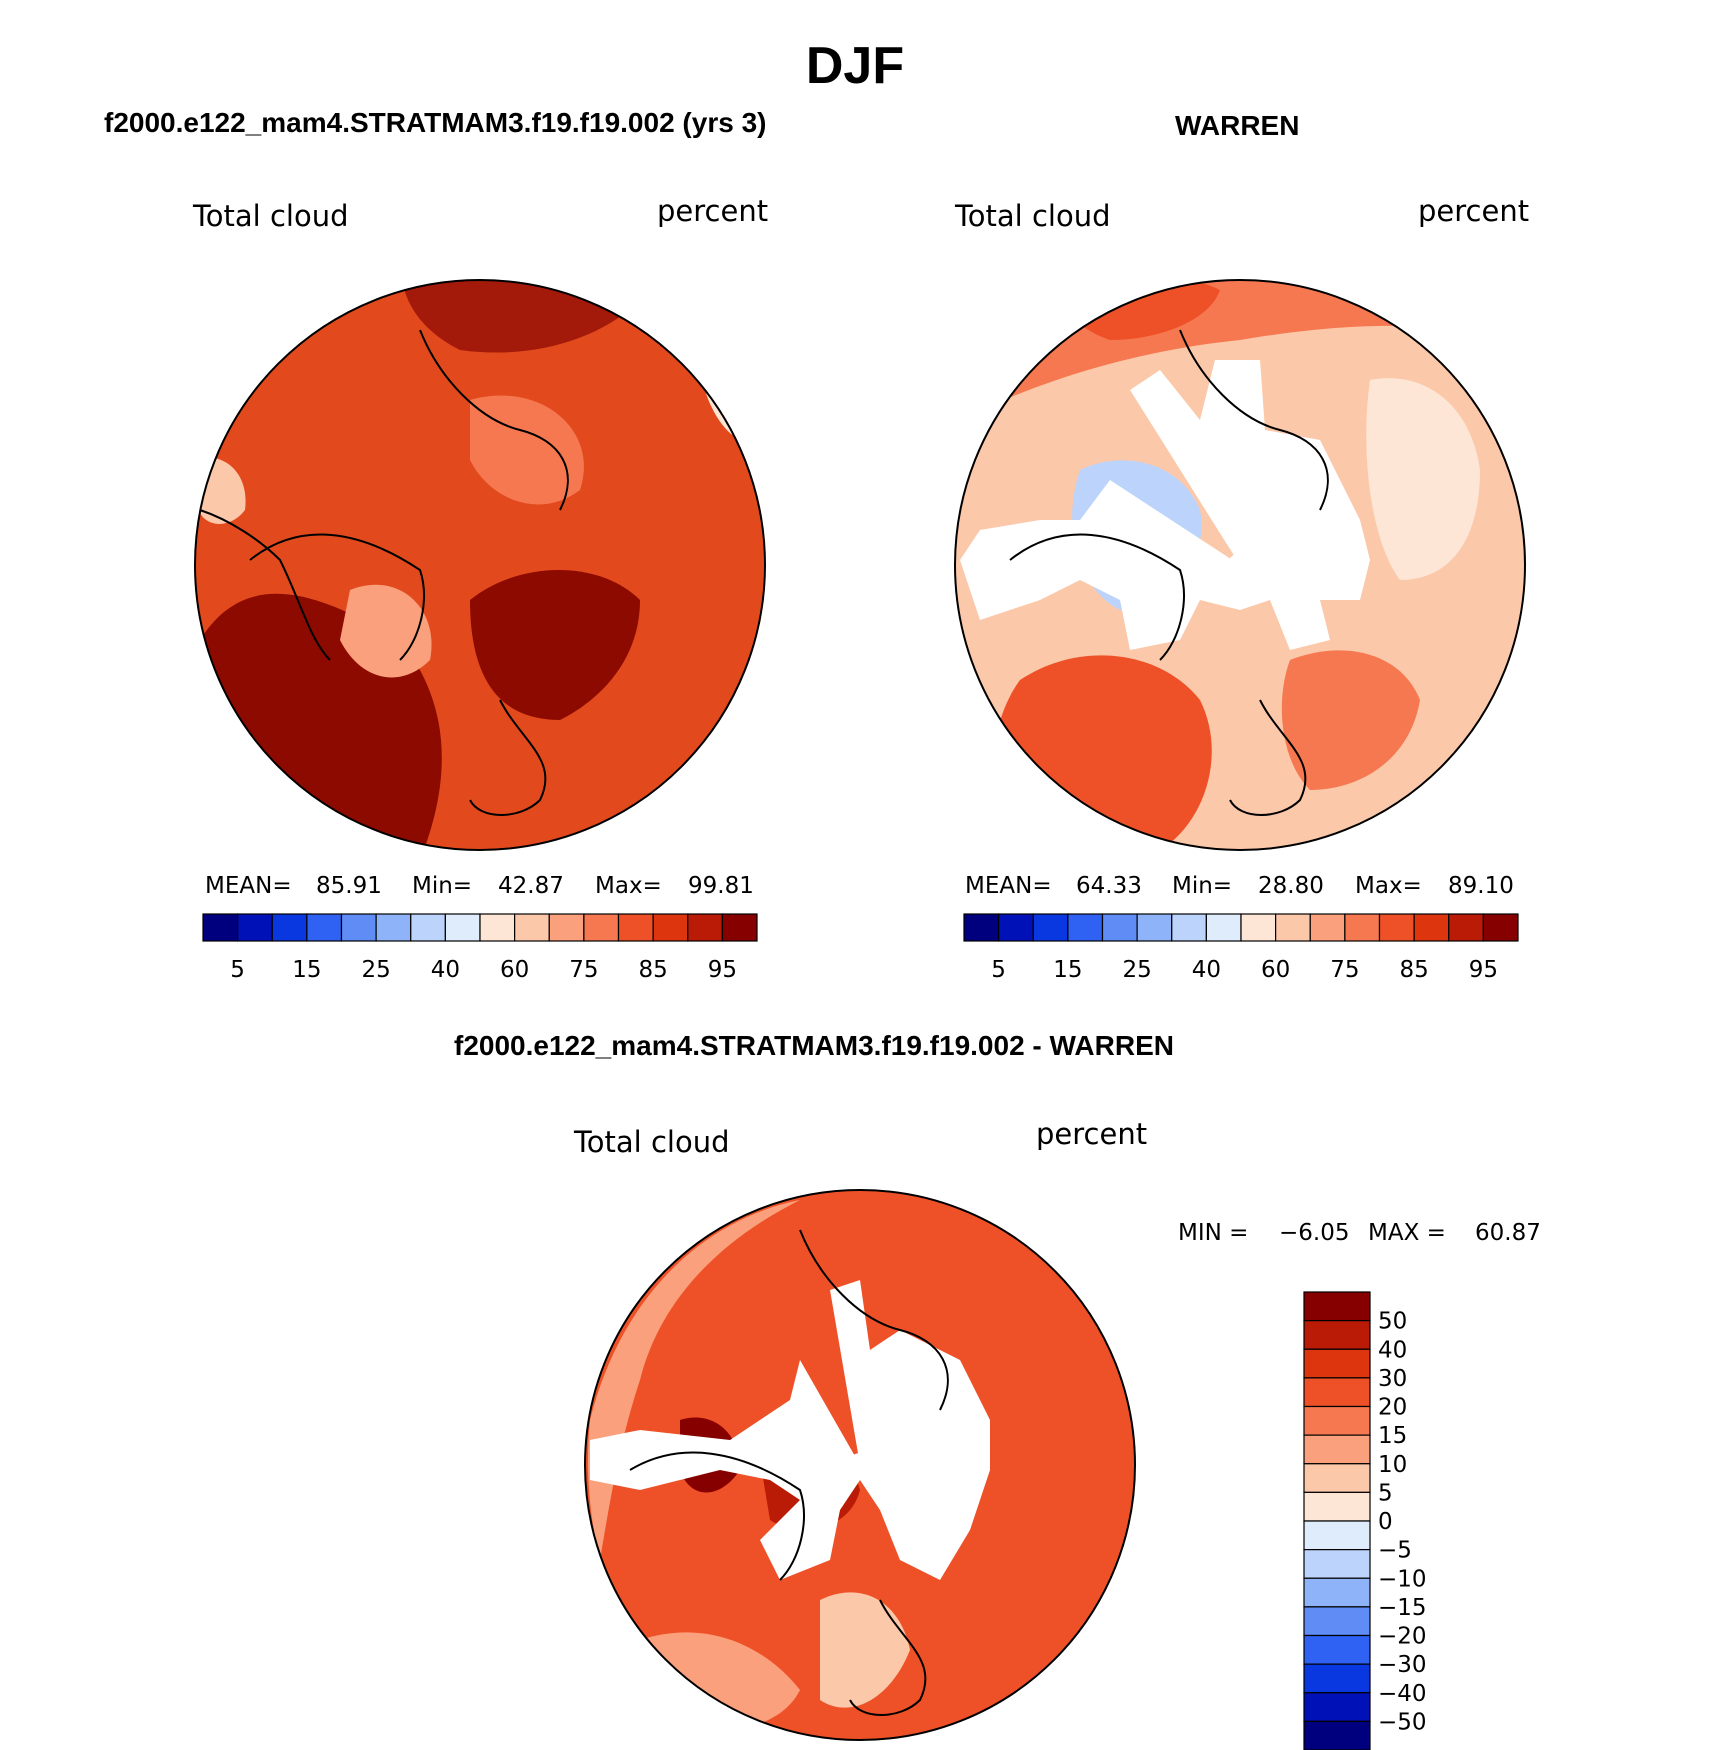 Image resolution: width=1710 pixels, height=1750 pixels. Describe the element at coordinates (1244, 970) in the screenshot. I see `panel-2-colorbar-ticks: 5 15 25 40 60 75 85 95` at that location.